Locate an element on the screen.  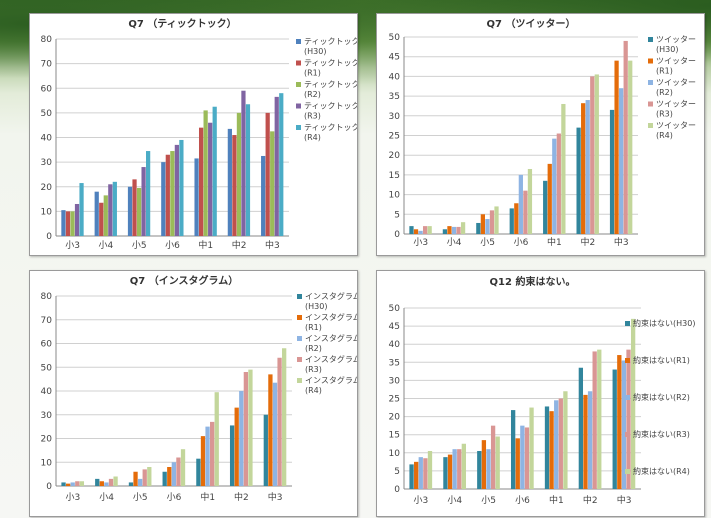
chart-title: Q7 （ティックトック） is located at coordinates (182, 23).